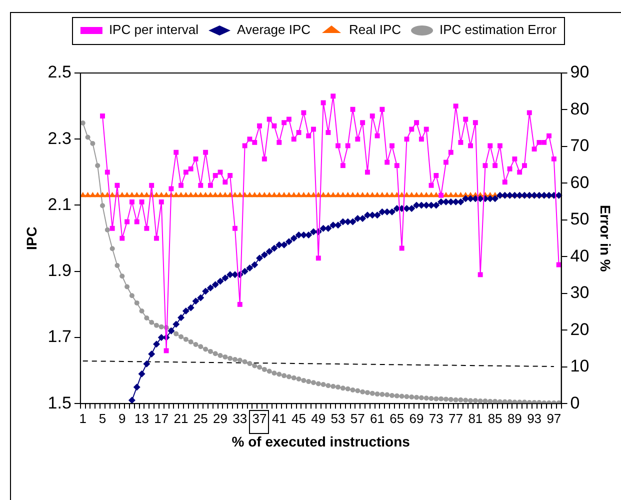 The width and height of the screenshot is (621, 500). Describe the element at coordinates (377, 418) in the screenshot. I see `x-tick-label: 61` at that location.